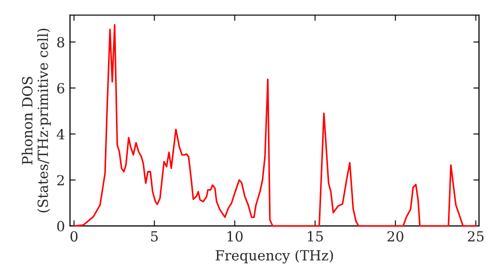 The width and height of the screenshot is (500, 280). I want to click on y-axis-title: Phonon DOS (States/THz·primitive cell), so click(36, 120).